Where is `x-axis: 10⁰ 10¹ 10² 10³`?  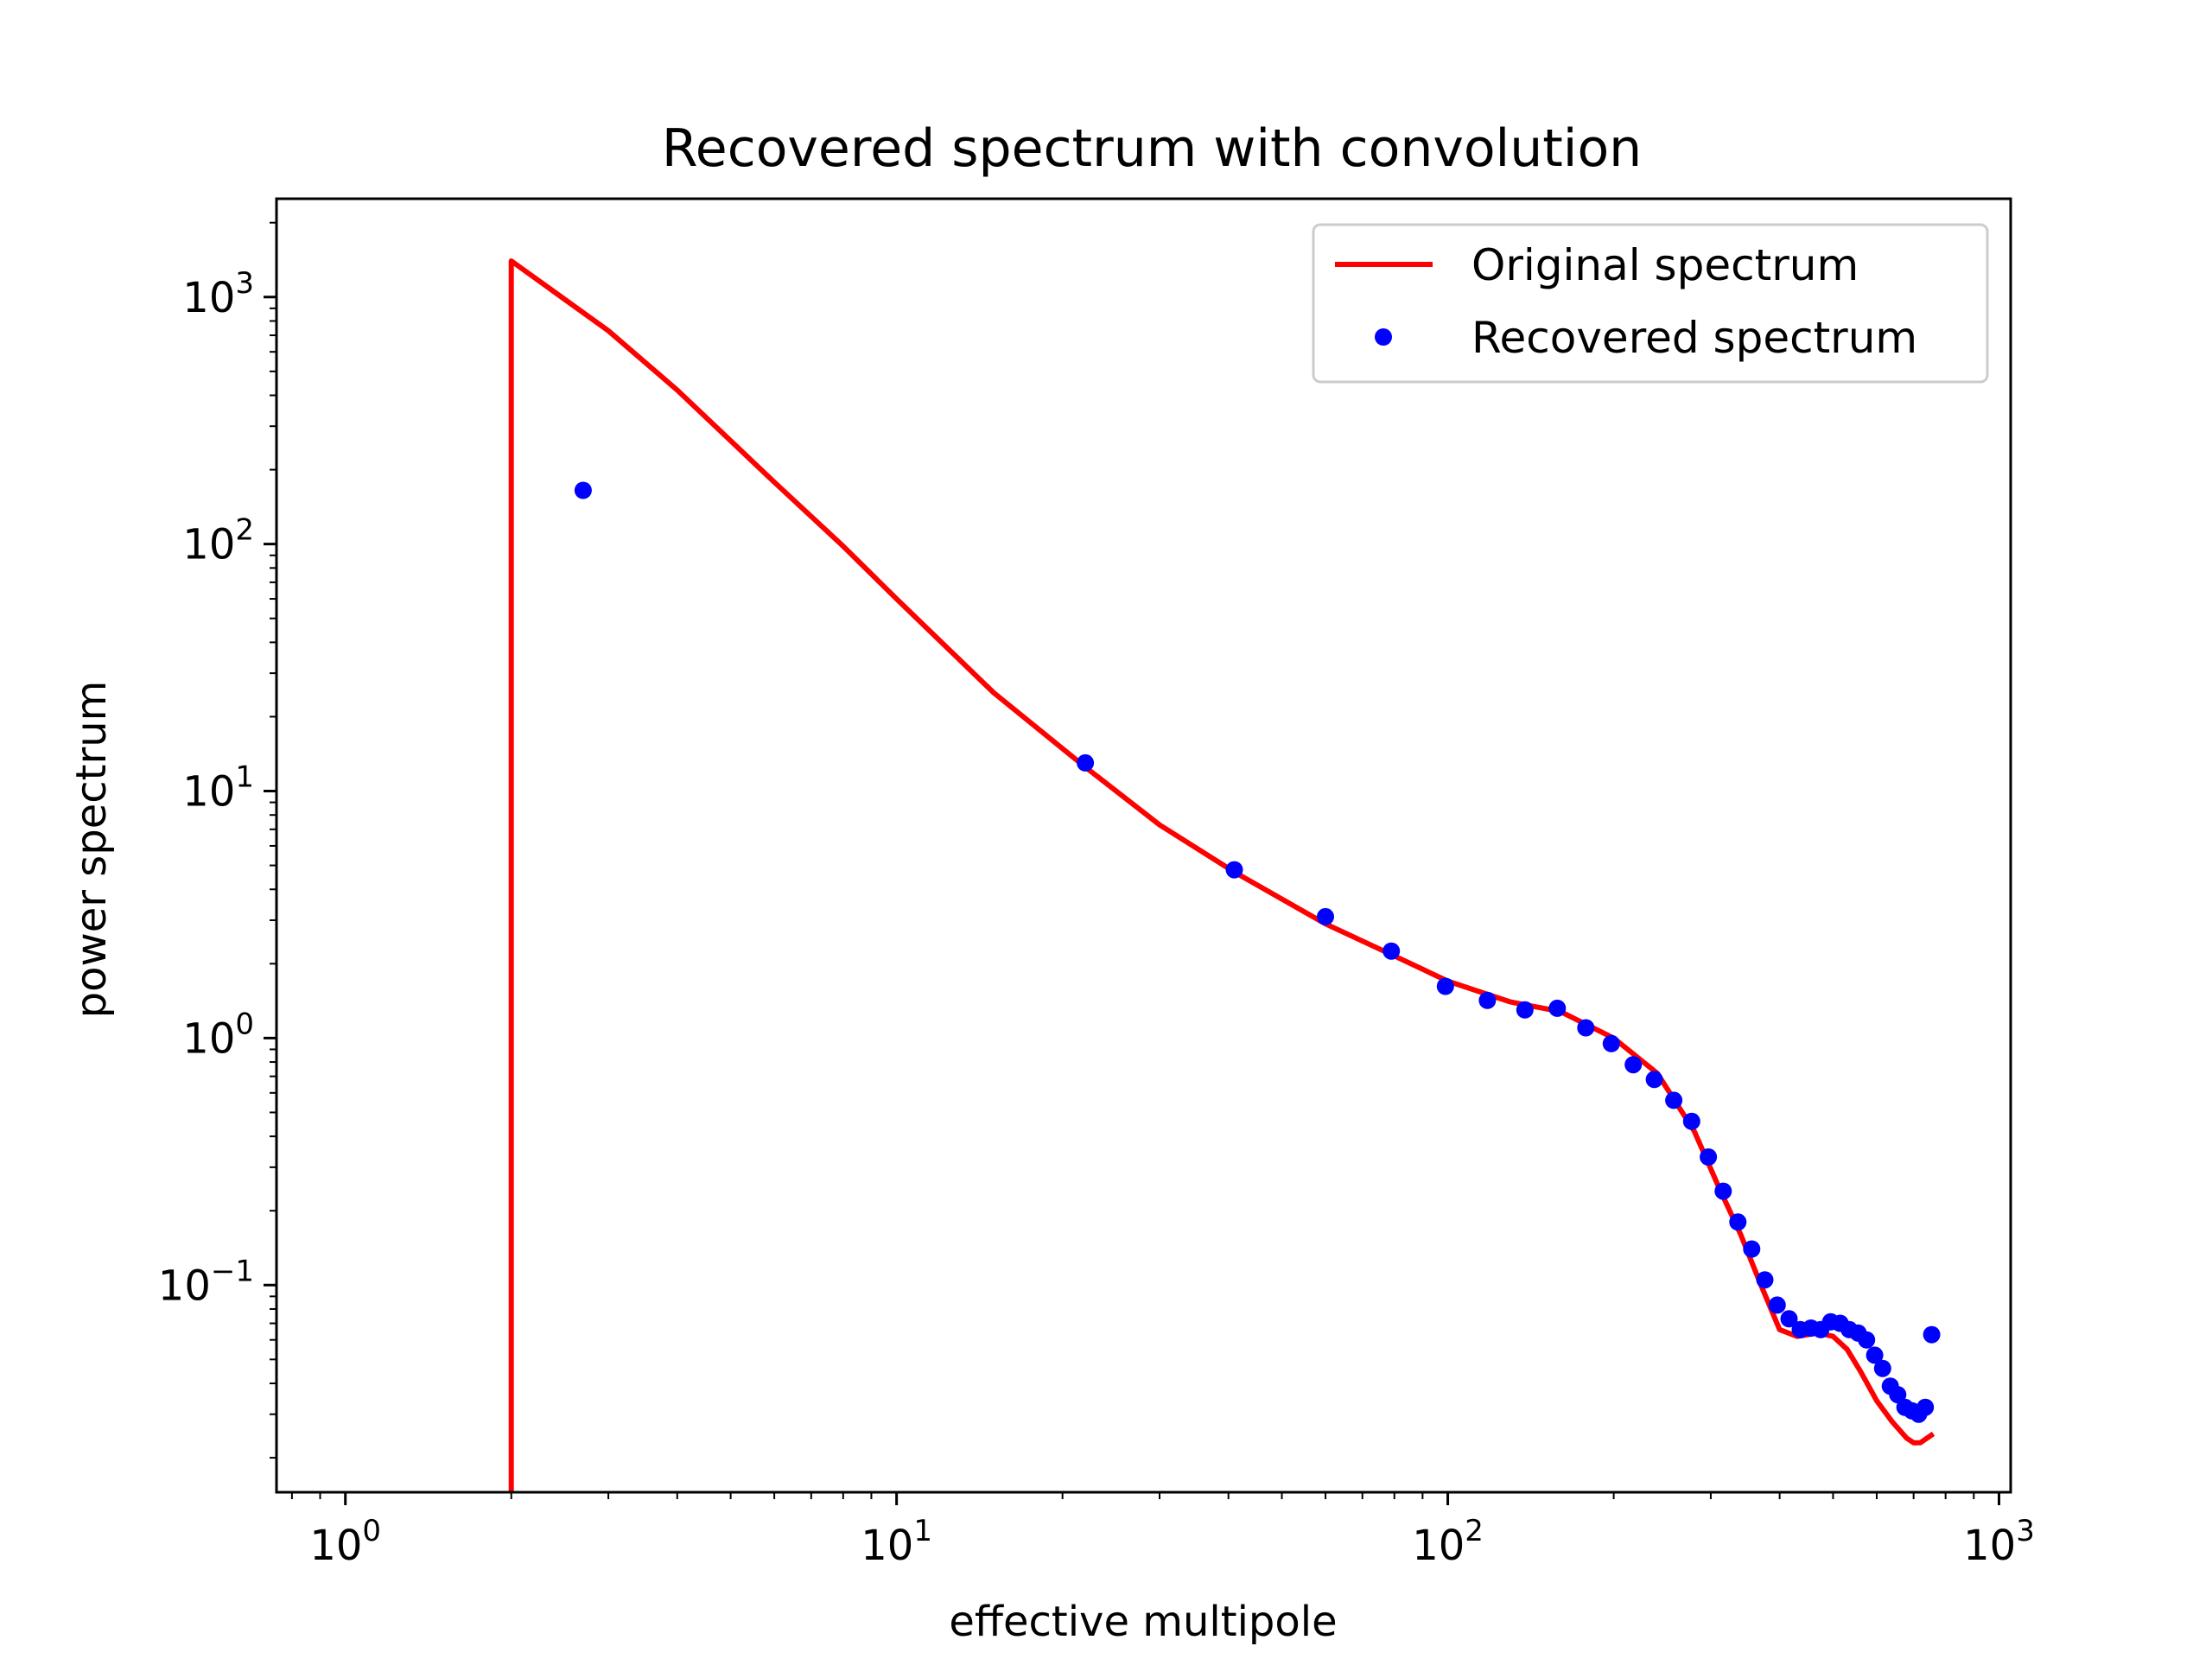
x-axis: 10⁰ 10¹ 10² 10³ is located at coordinates (1162, 1531).